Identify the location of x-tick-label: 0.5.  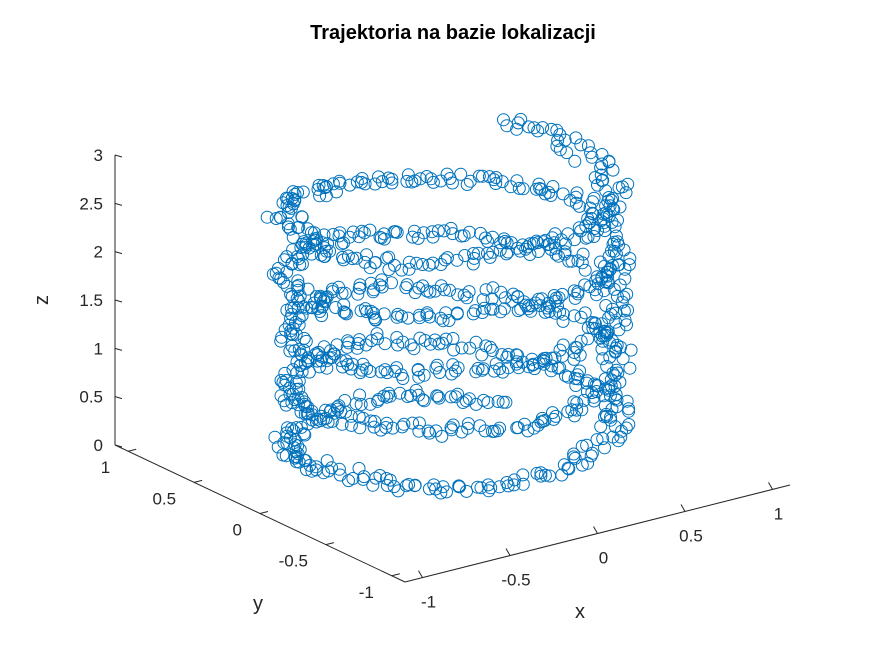
(691, 535).